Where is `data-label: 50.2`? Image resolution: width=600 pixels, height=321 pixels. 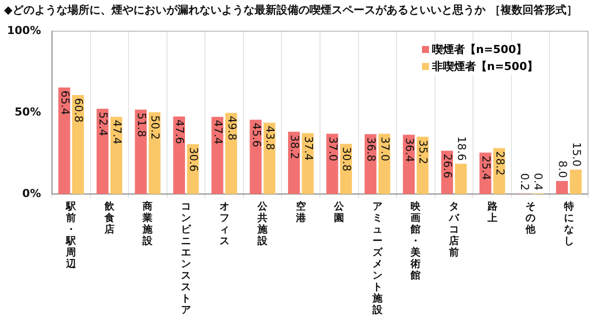
data-label: 50.2 is located at coordinates (155, 127).